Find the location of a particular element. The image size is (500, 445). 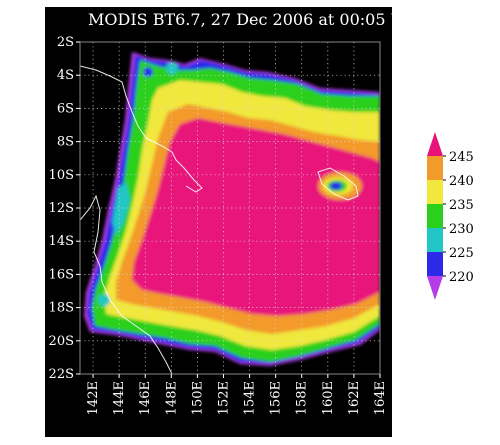

lon-tick-label: 156E is located at coordinates (276, 398).